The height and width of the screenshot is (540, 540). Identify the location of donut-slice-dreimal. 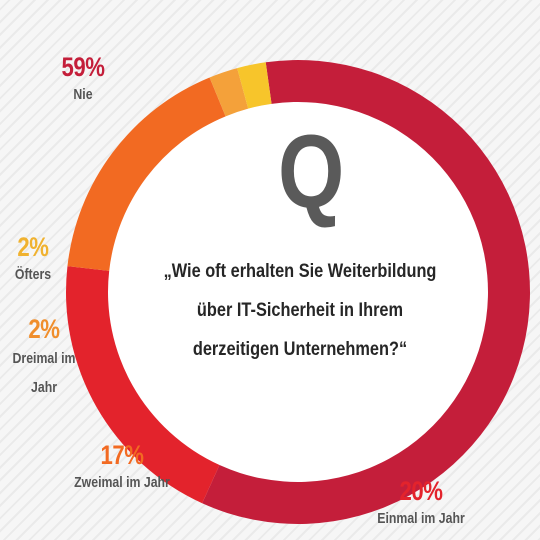
(229, 92).